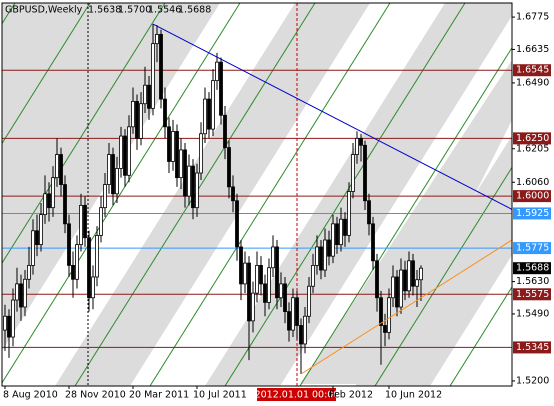 This screenshot has width=554, height=406. What do you see at coordinates (406, 307) in the screenshot?
I see `trendline` at bounding box center [406, 307].